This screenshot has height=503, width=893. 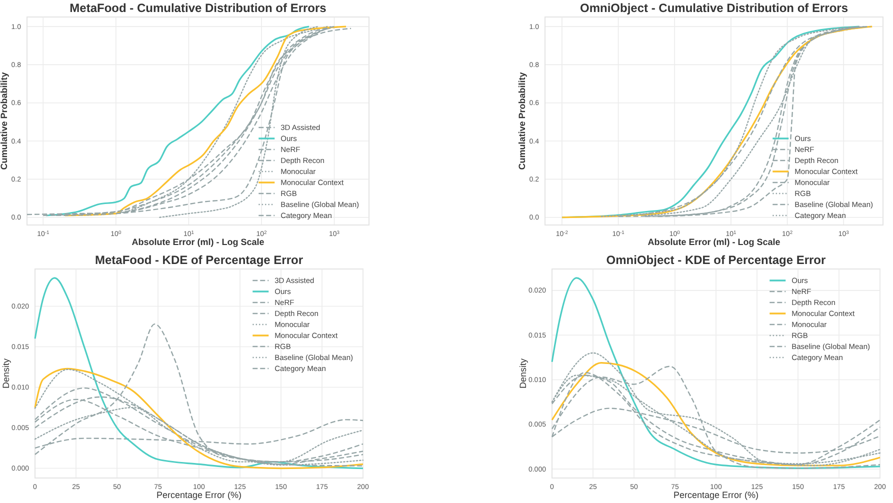 What do you see at coordinates (716, 260) in the screenshot?
I see `chart-title: OmniObject - KDE of Percentage Error` at bounding box center [716, 260].